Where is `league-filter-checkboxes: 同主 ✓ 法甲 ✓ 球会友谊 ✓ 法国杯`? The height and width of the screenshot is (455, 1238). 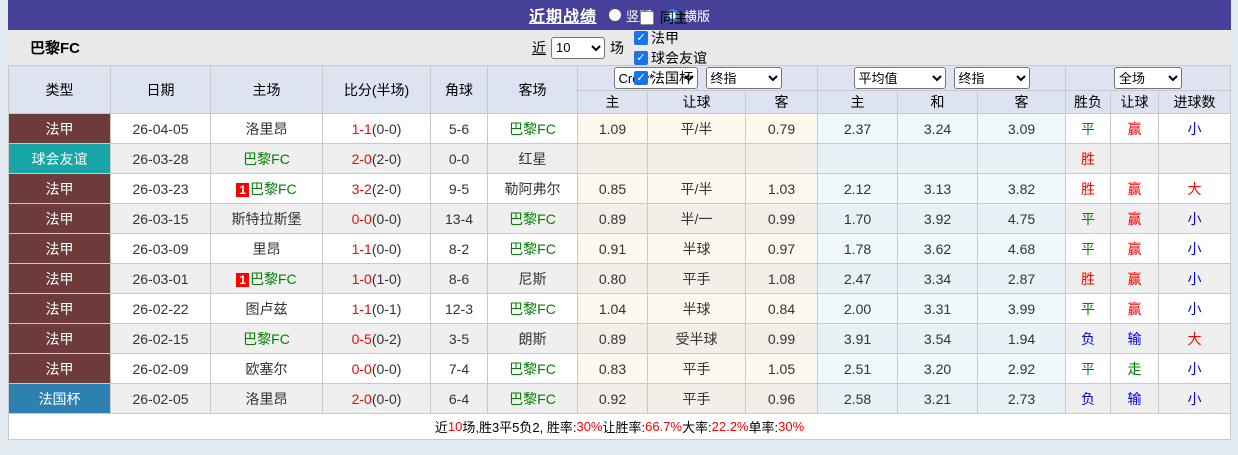 league-filter-checkboxes: 同主 ✓ 法甲 ✓ 球会友谊 ✓ 法国杯 is located at coordinates (668, 48).